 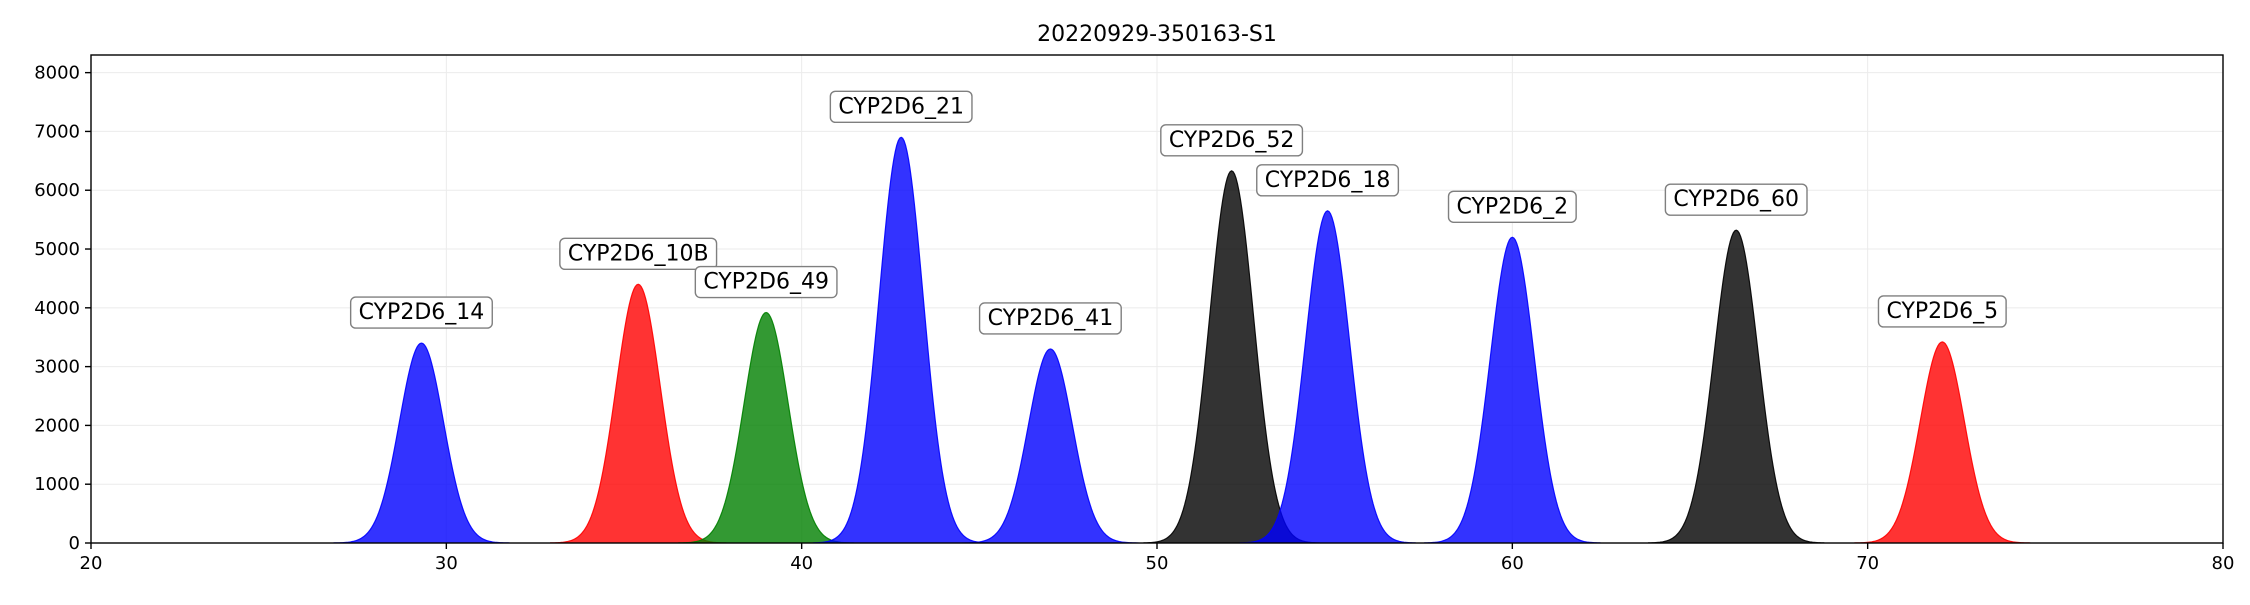 I want to click on x-tick-label: 80, so click(x=2223, y=563).